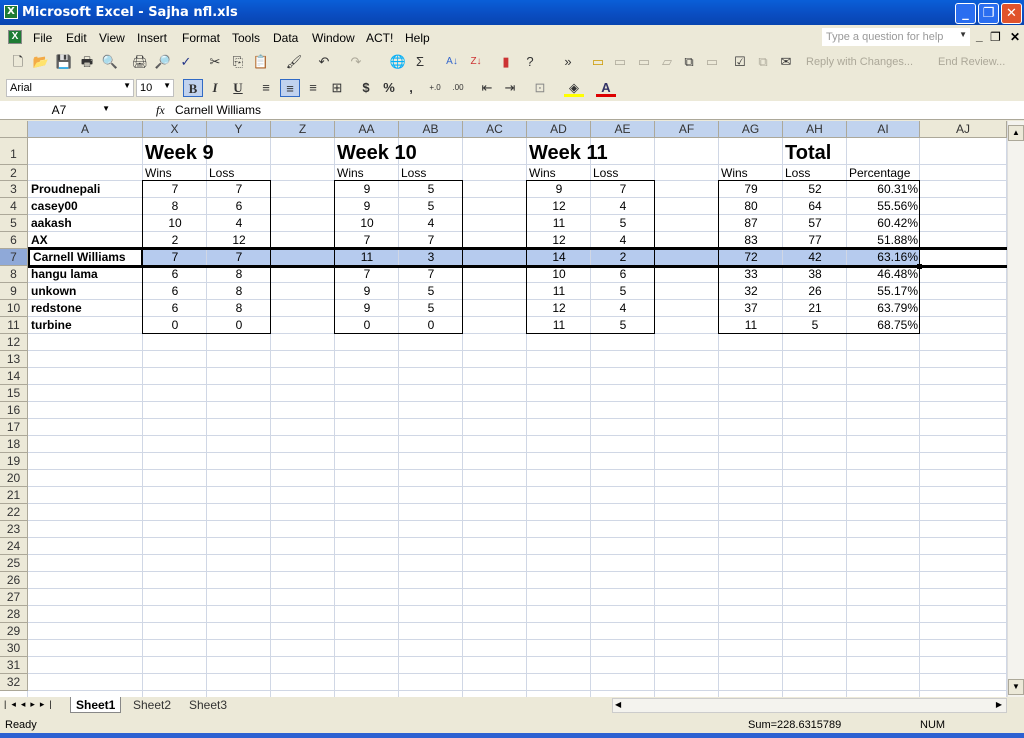 This screenshot has height=738, width=1024. What do you see at coordinates (261, 61) in the screenshot?
I see `paste-icon: 📋` at bounding box center [261, 61].